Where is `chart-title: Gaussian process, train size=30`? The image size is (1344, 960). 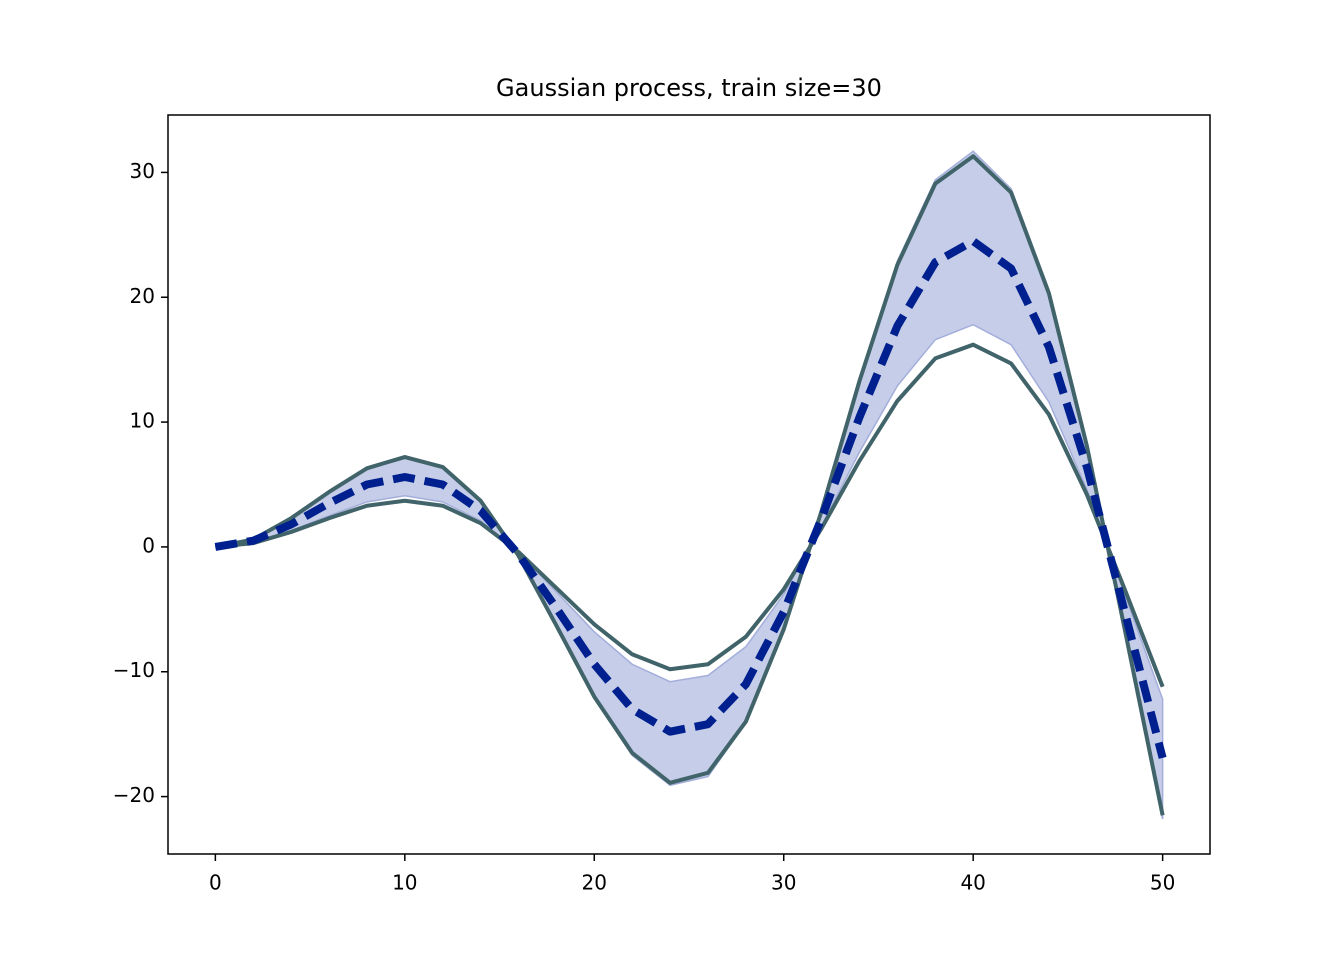 chart-title: Gaussian process, train size=30 is located at coordinates (689, 88).